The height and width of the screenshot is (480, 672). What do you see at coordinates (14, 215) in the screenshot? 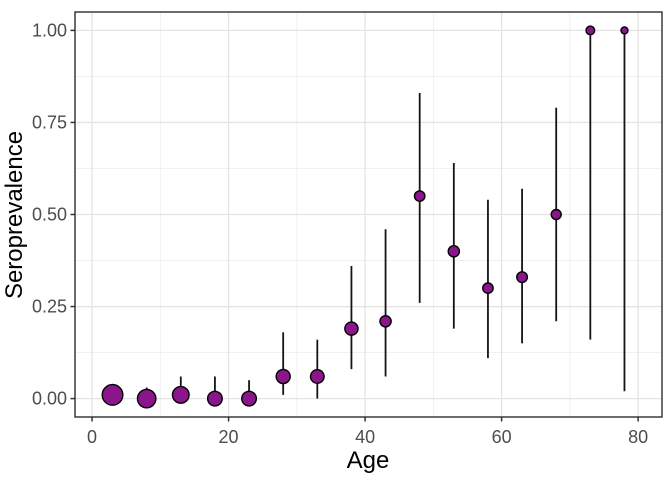
I see `y-axis-title: Seroprevalence` at bounding box center [14, 215].